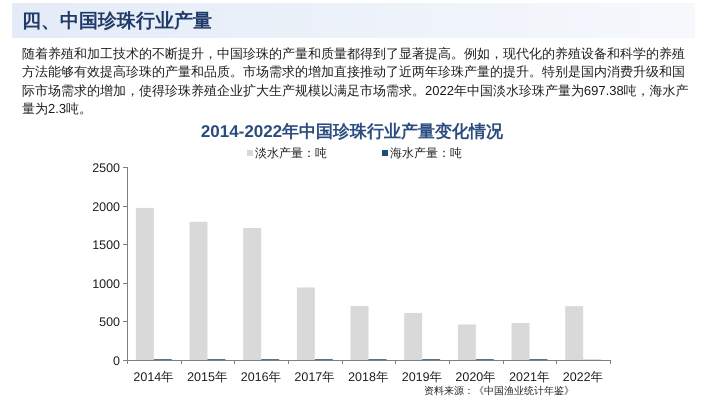  What do you see at coordinates (106, 207) in the screenshot?
I see `y-tick-label: 2000` at bounding box center [106, 207].